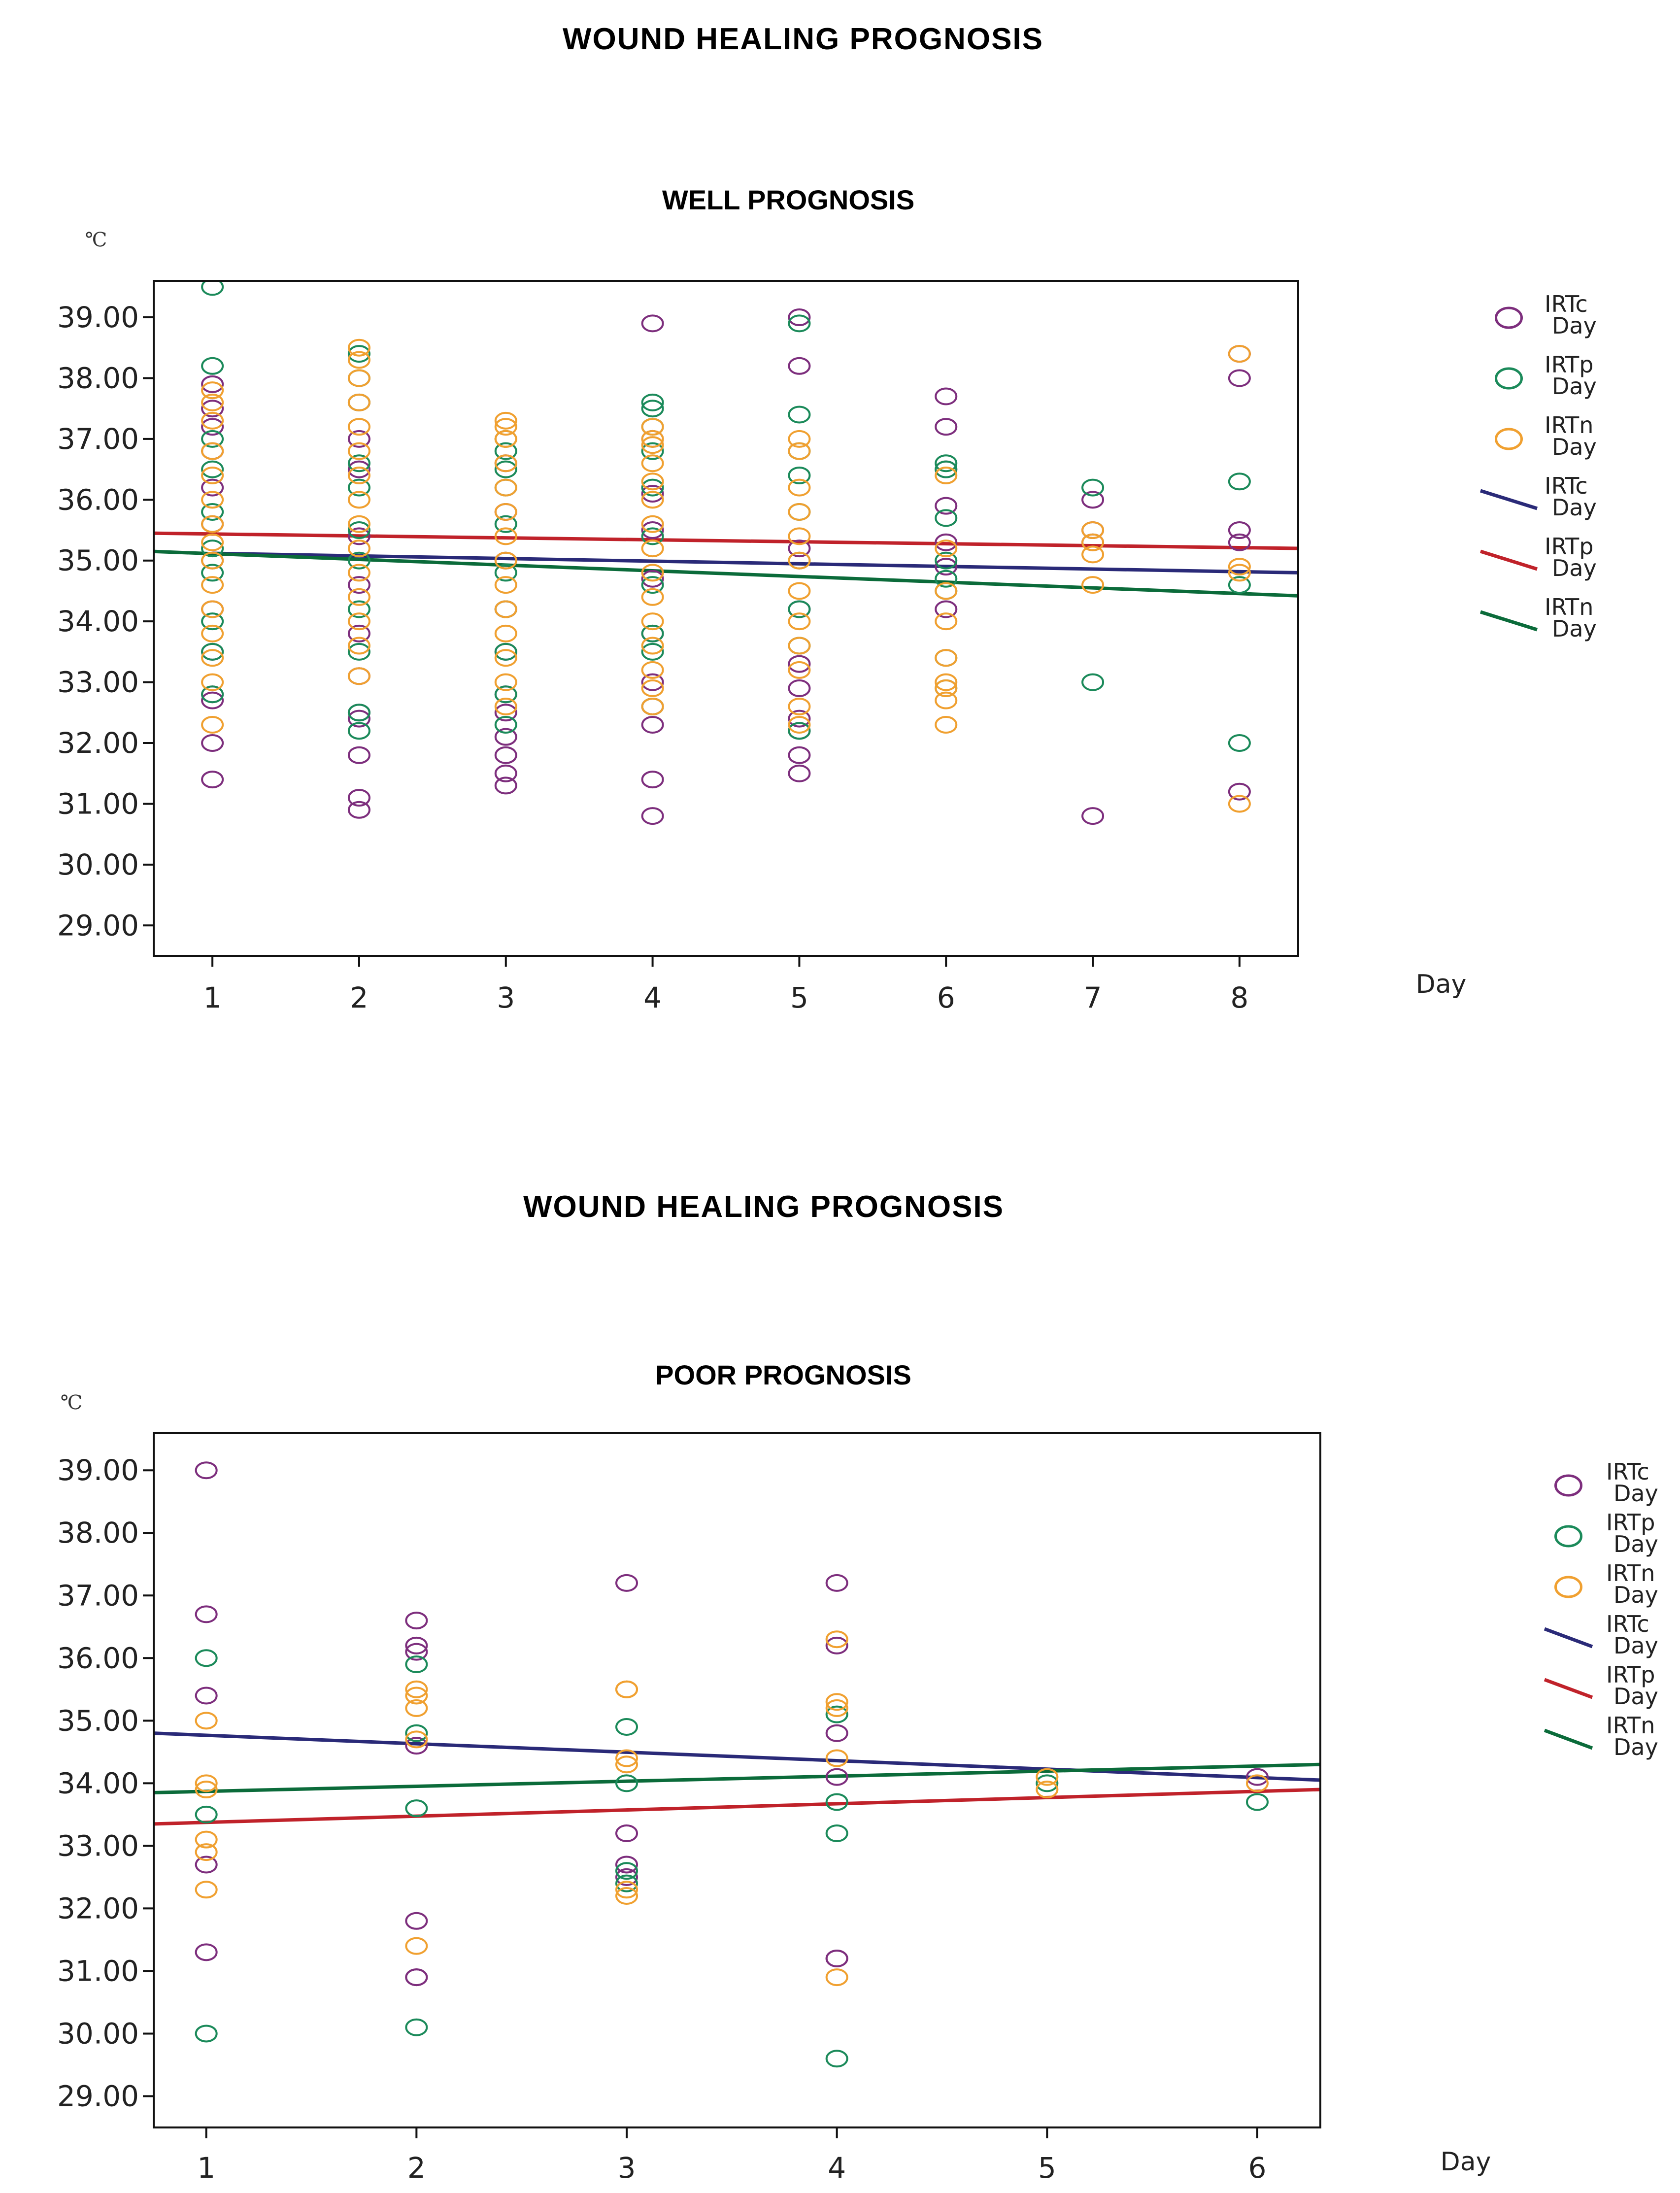  What do you see at coordinates (1257, 2168) in the screenshot?
I see `x-tick-label: 6` at bounding box center [1257, 2168].